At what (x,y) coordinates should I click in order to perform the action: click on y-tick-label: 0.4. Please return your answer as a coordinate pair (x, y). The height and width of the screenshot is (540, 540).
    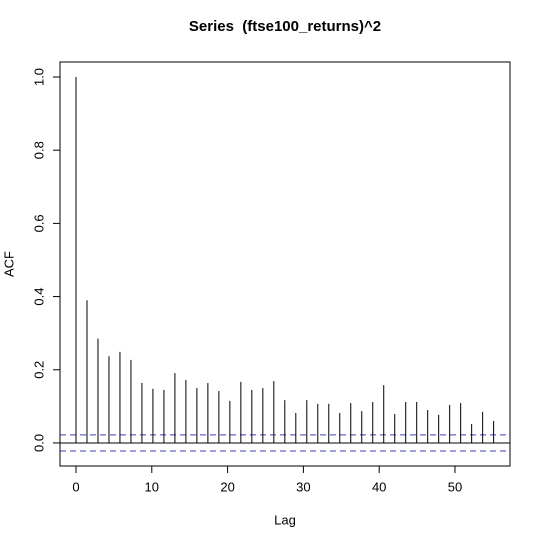
    Looking at the image, I should click on (38, 297).